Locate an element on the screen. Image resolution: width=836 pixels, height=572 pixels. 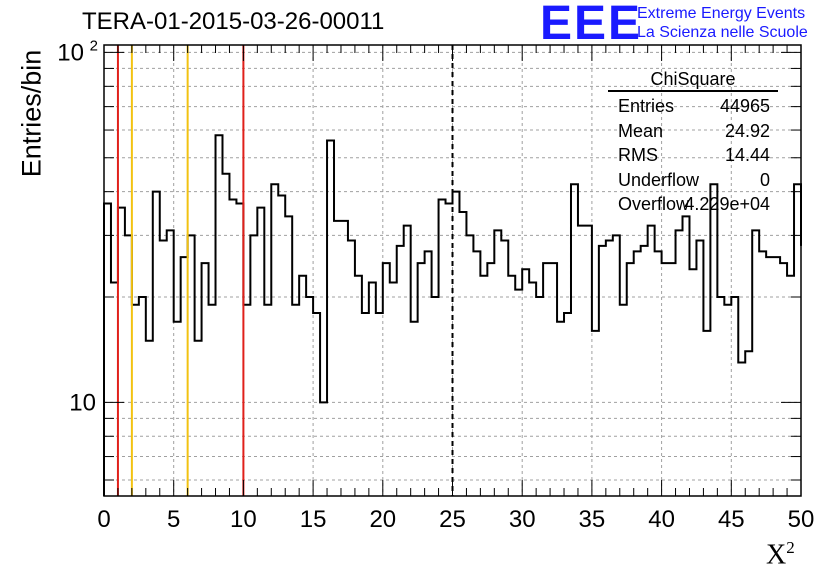
stats-row-entries: Entries 44965 is located at coordinates (693, 106).